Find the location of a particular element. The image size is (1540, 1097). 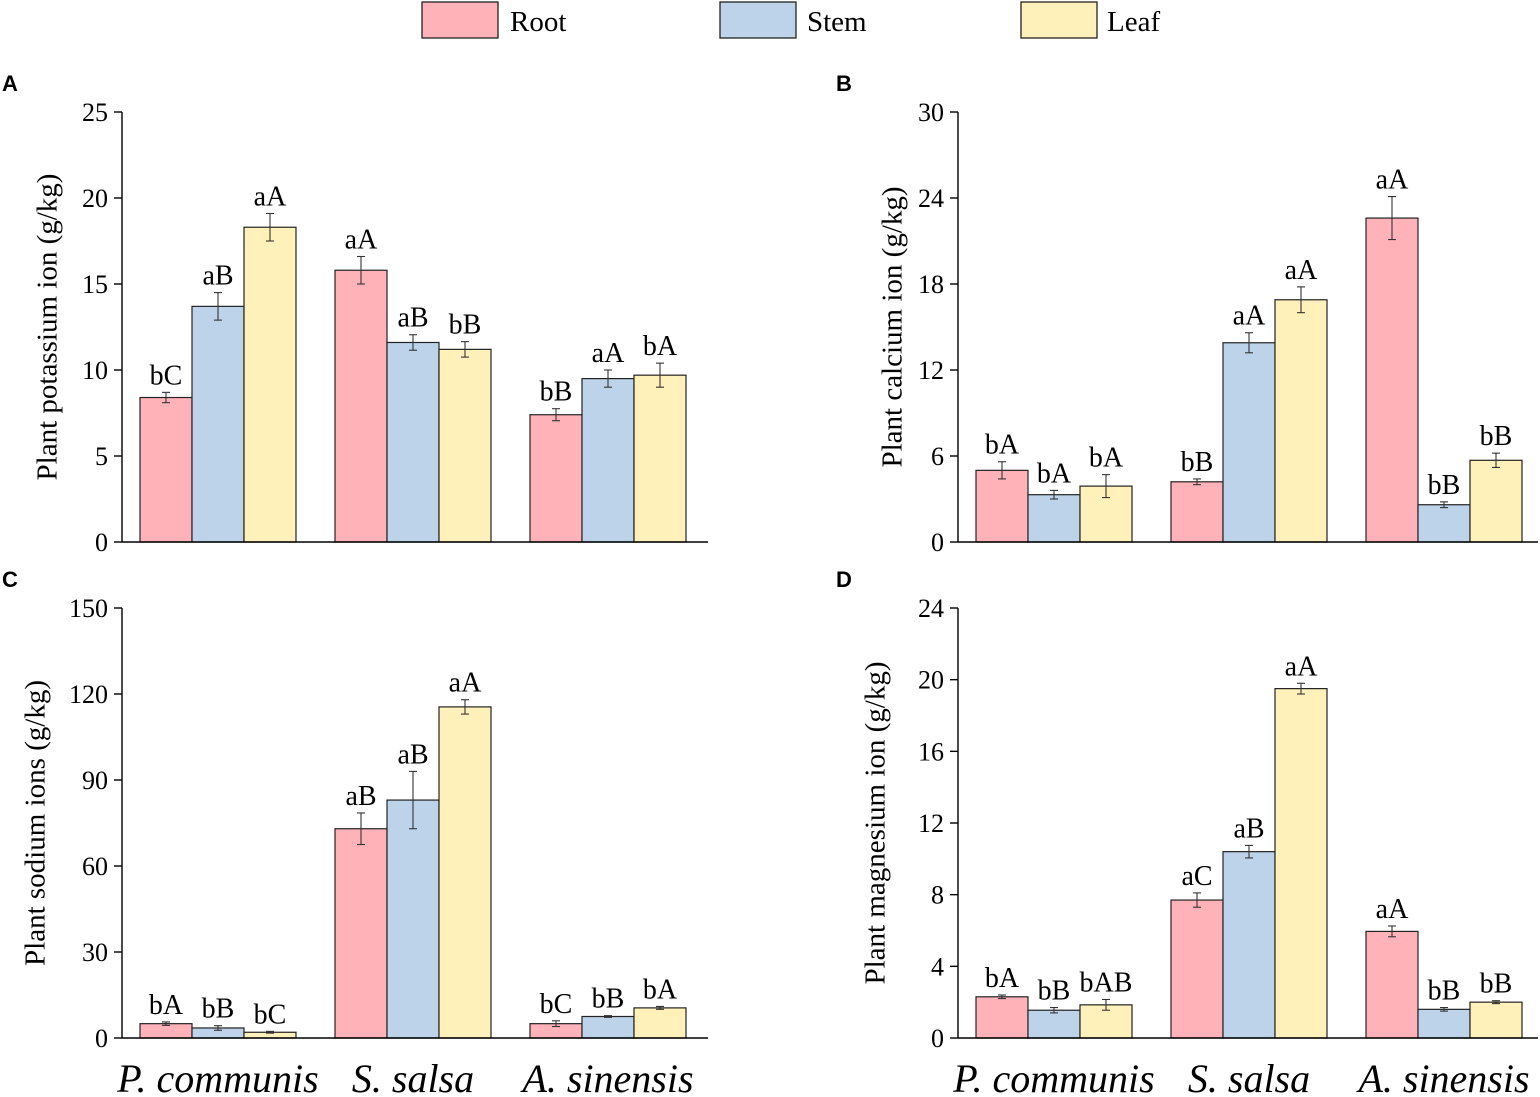

y-tick-label: 5 is located at coordinates (101, 456).